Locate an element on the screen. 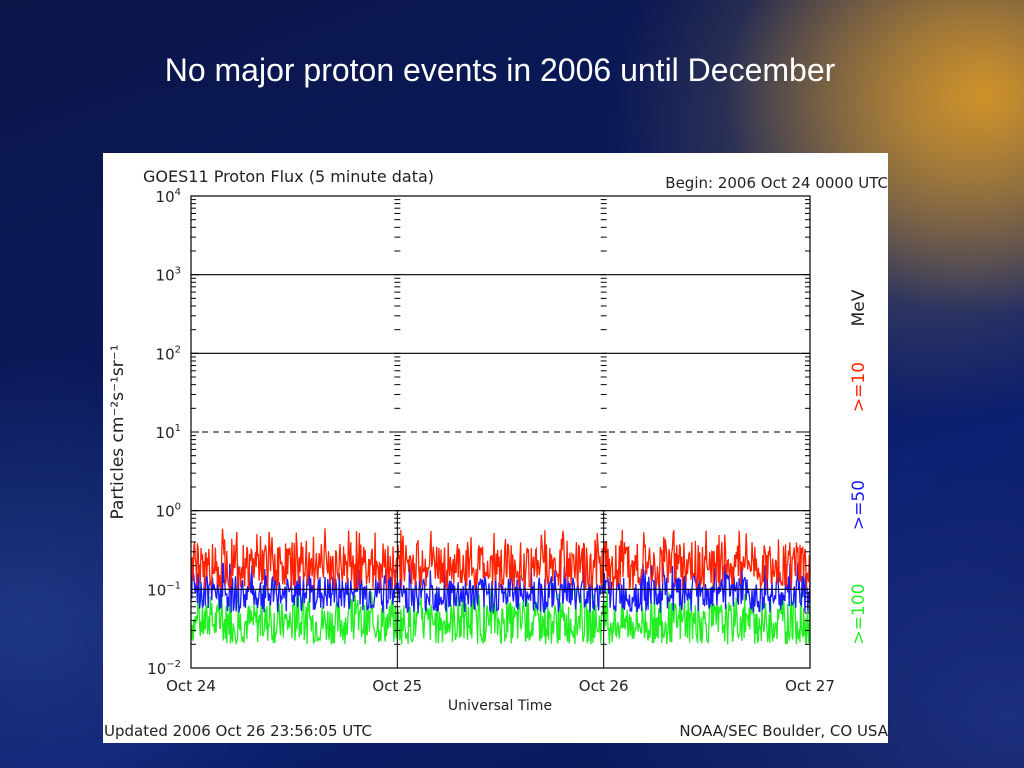 The image size is (1024, 768). y-tick-label: 10³ is located at coordinates (168, 275).